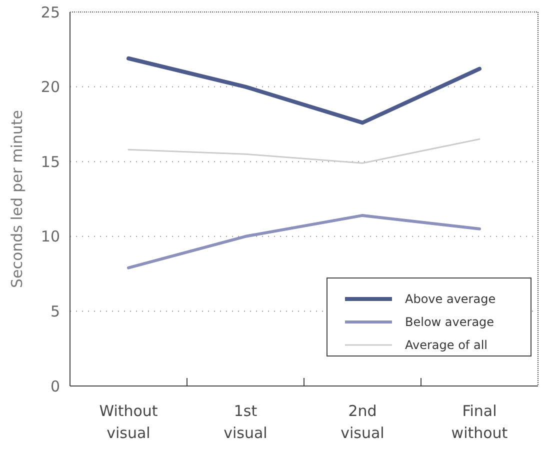 This screenshot has width=546, height=453. I want to click on y-tick-label: 20, so click(50, 87).